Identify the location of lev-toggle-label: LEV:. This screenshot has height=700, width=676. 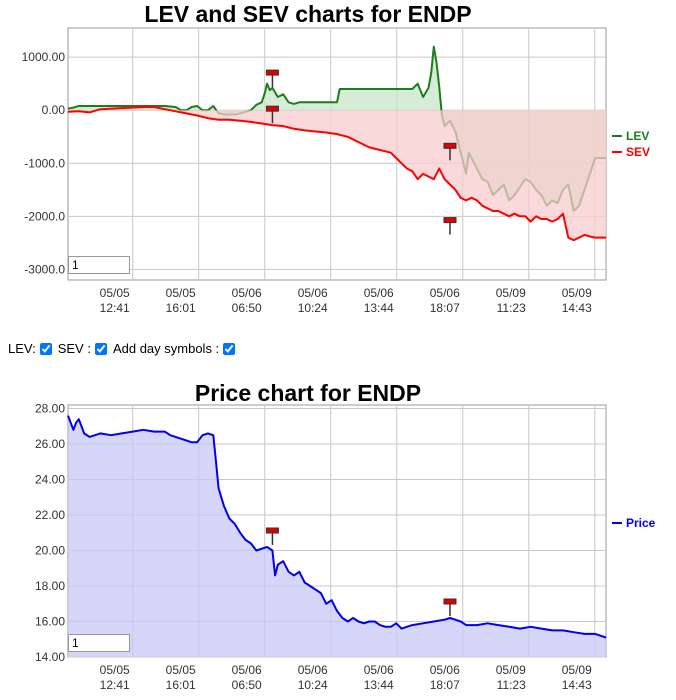
(22, 348).